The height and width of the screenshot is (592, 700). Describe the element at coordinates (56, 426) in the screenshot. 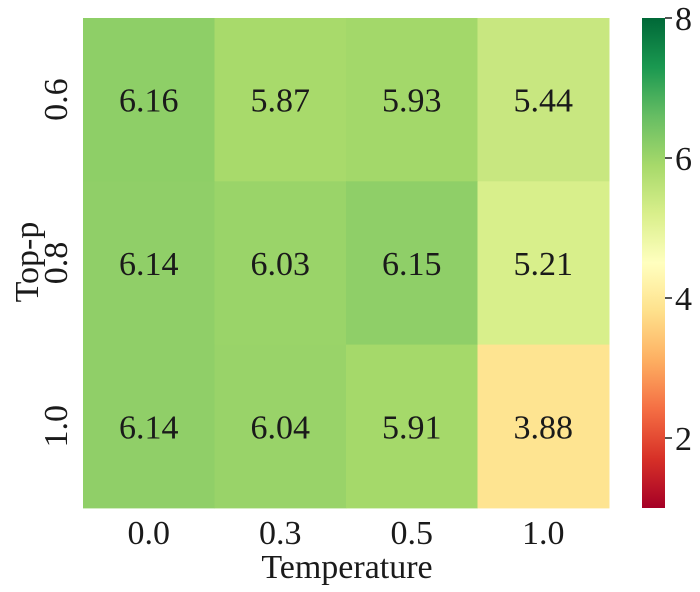

I see `y-tick-label: 1.0` at that location.